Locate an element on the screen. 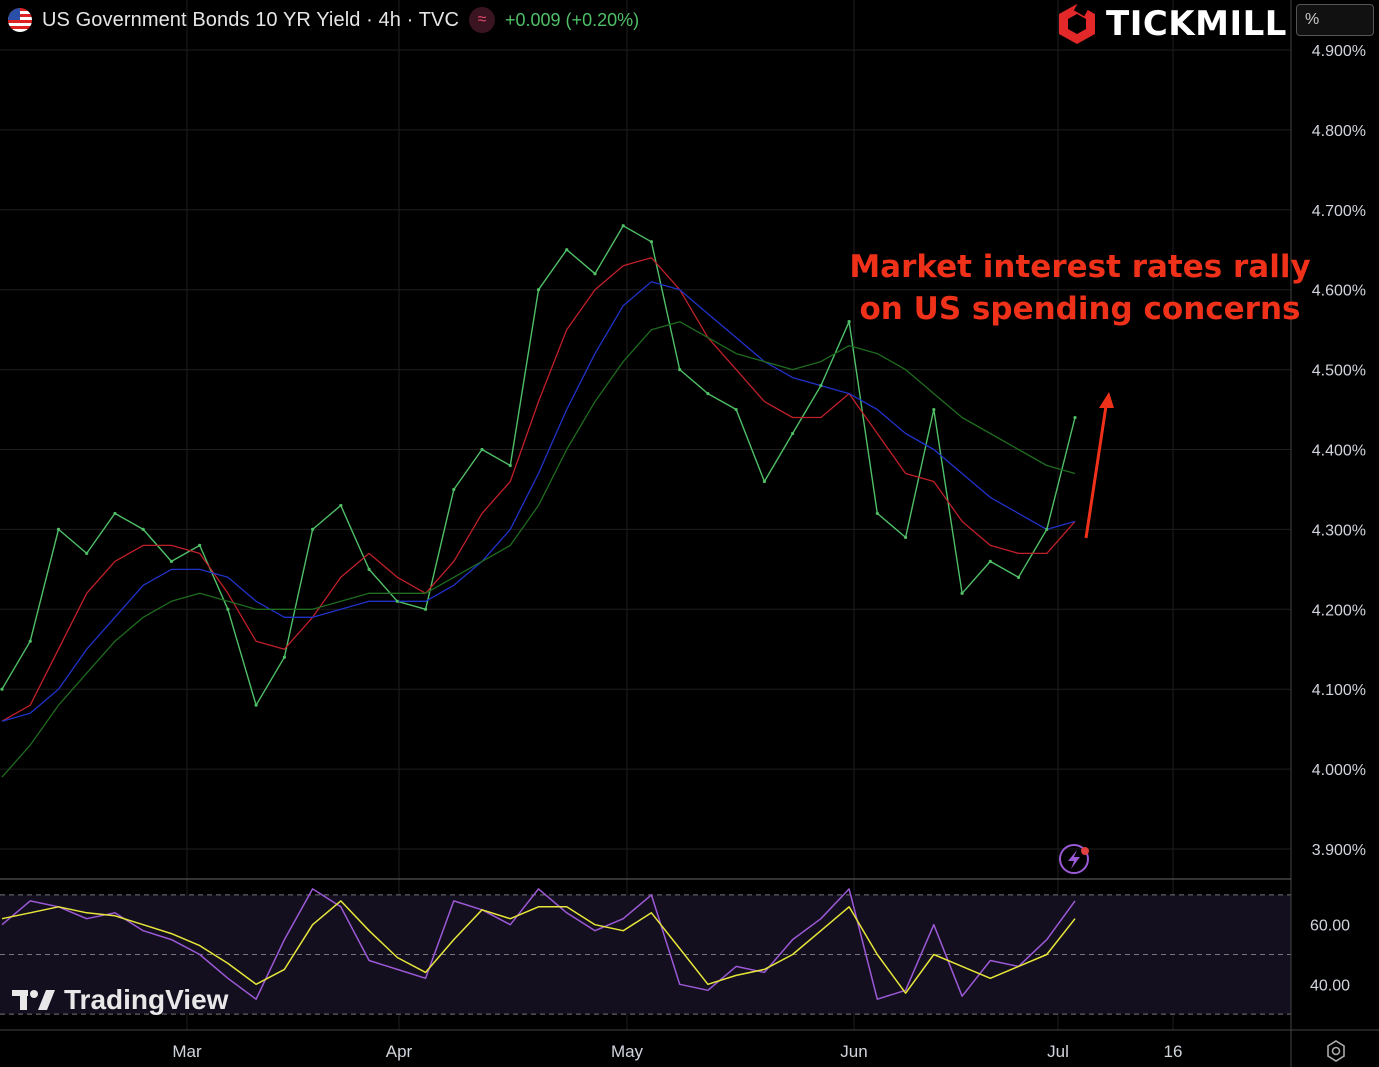 This screenshot has width=1379, height=1067. rsi-signal-line is located at coordinates (538, 947).